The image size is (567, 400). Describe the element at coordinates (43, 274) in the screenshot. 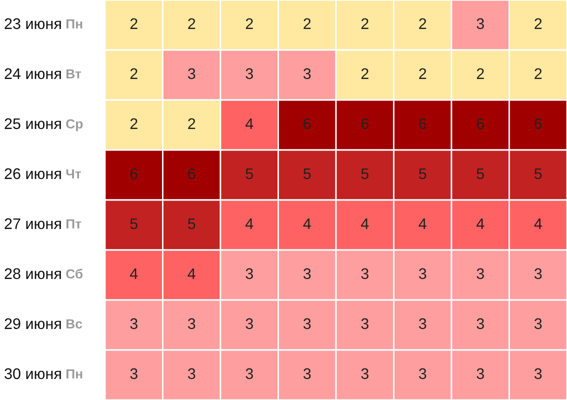

I see `y-tick-label: 28 июня Сб` at that location.